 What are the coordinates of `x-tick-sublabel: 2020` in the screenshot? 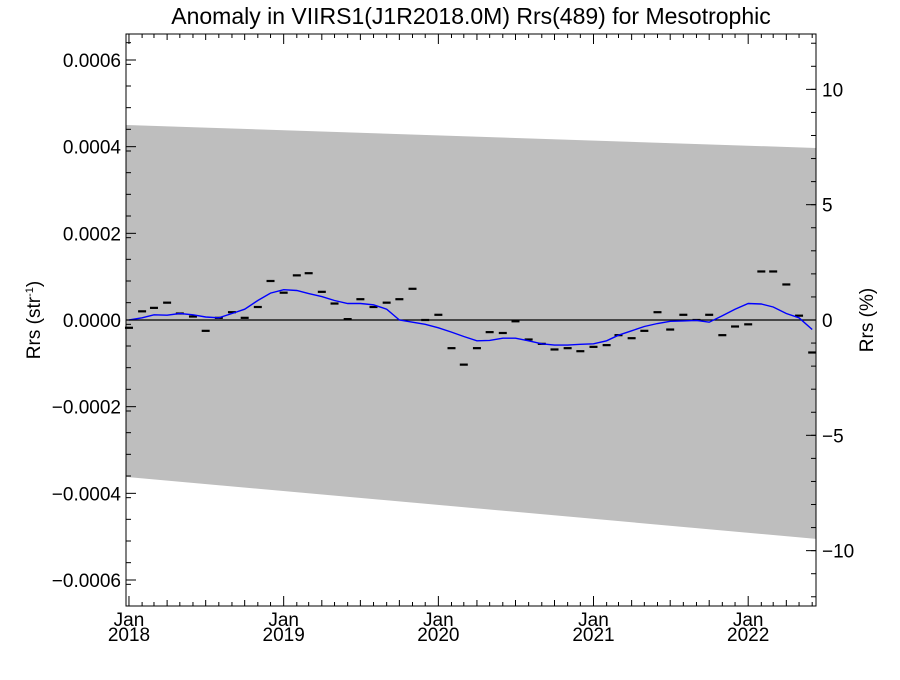 It's located at (438, 635).